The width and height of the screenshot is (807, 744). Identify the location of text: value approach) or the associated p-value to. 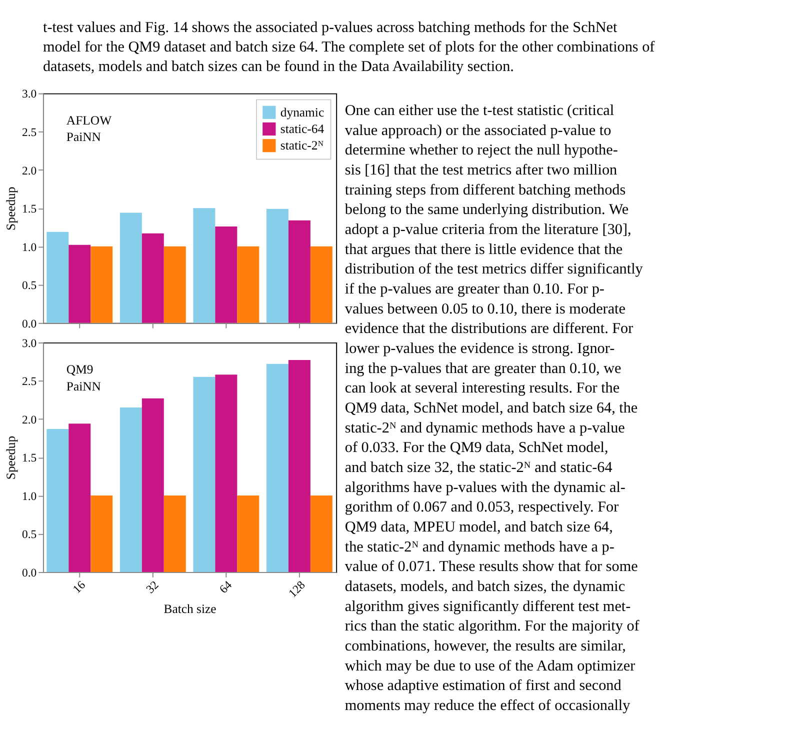
(478, 130).